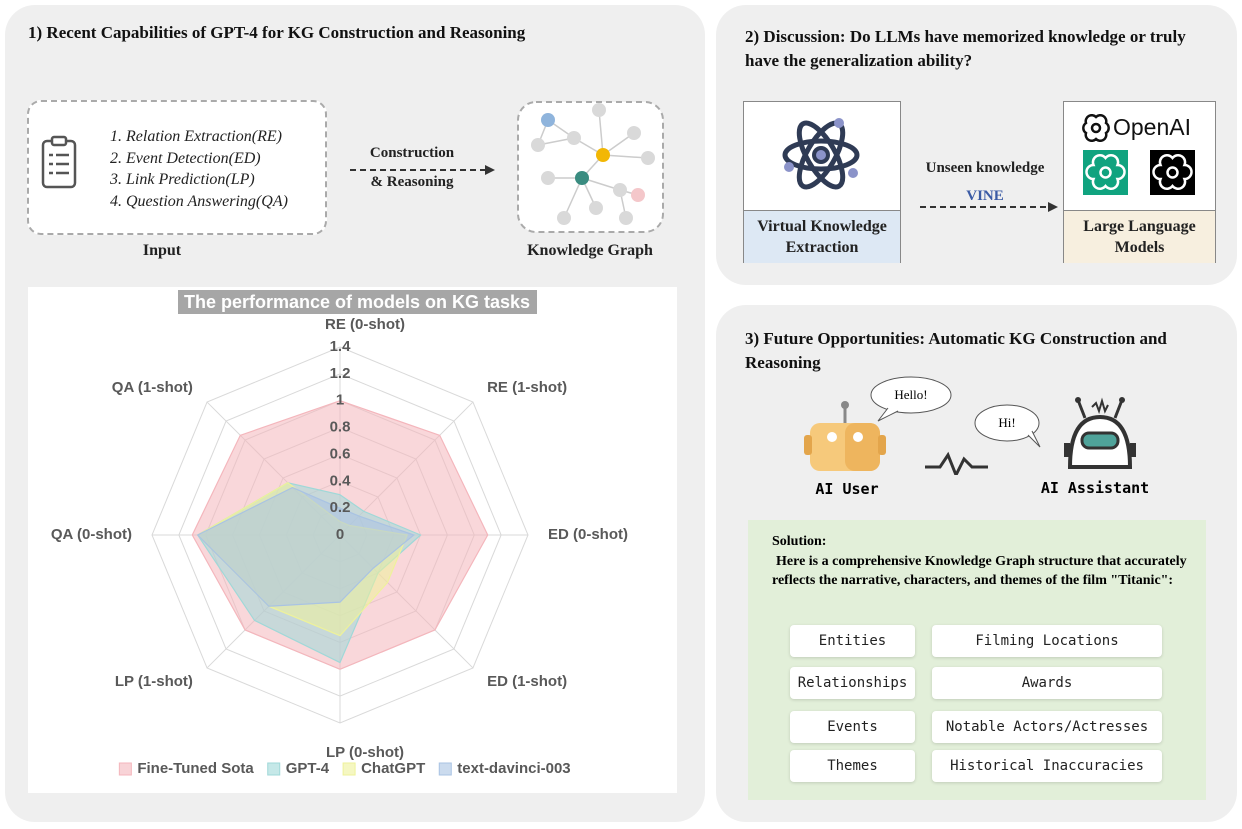  What do you see at coordinates (195, 768) in the screenshot?
I see `legend-label: Fine-Tuned Sota` at bounding box center [195, 768].